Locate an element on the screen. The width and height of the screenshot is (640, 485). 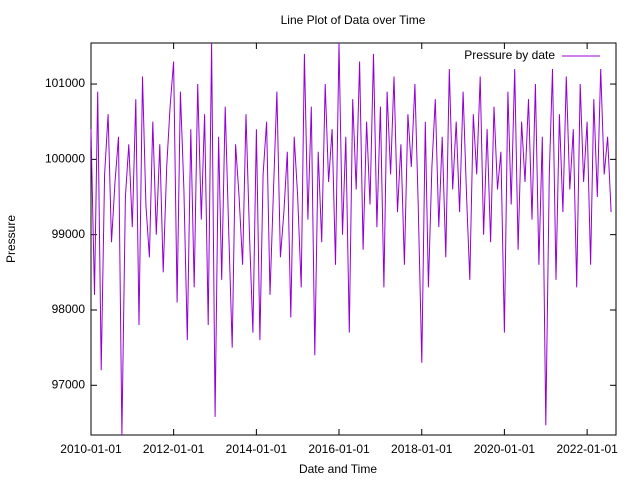
x-tick-label: 2018-01-01 is located at coordinates (422, 449).